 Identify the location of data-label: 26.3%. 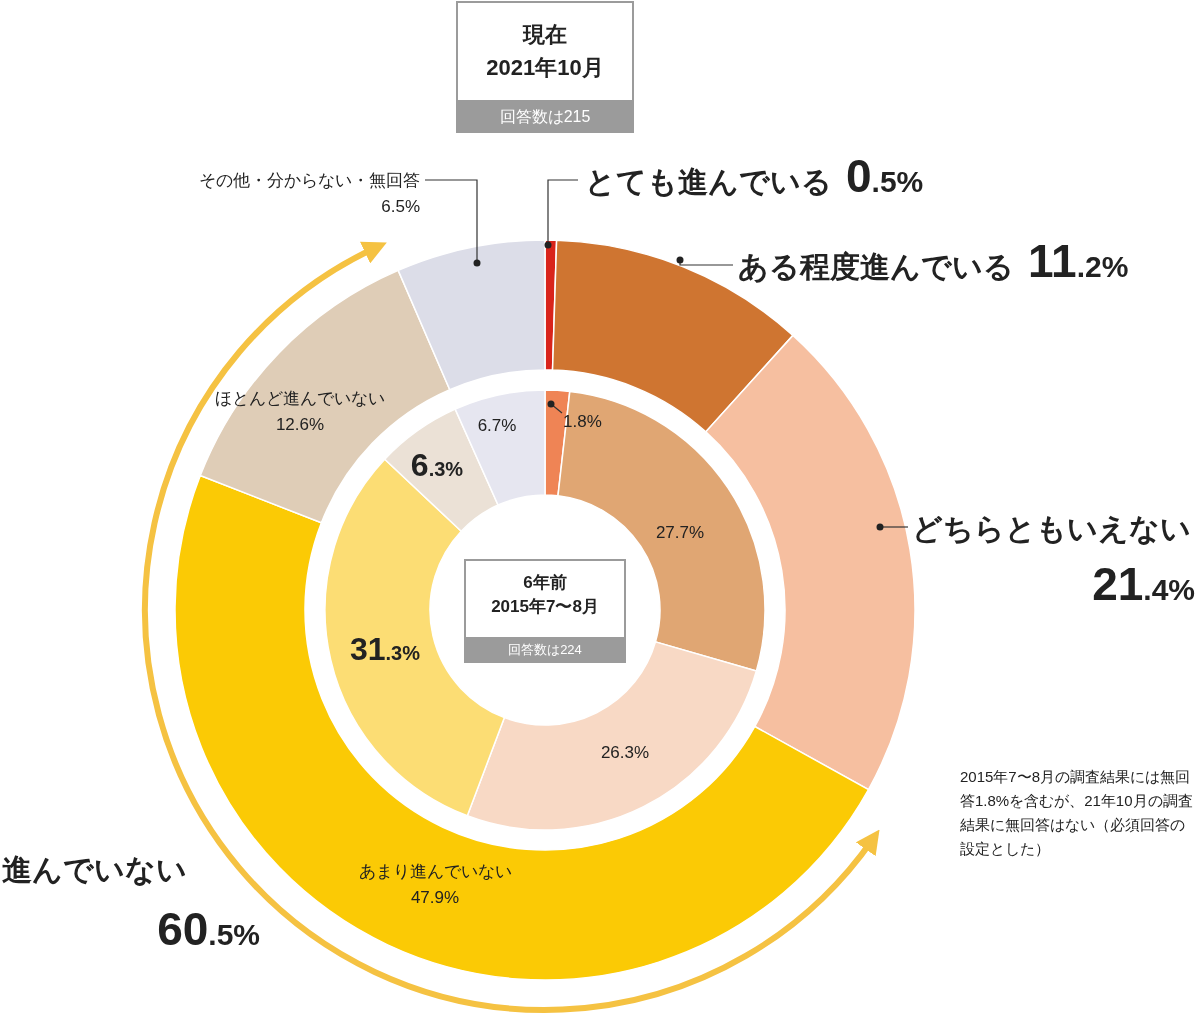
(625, 752).